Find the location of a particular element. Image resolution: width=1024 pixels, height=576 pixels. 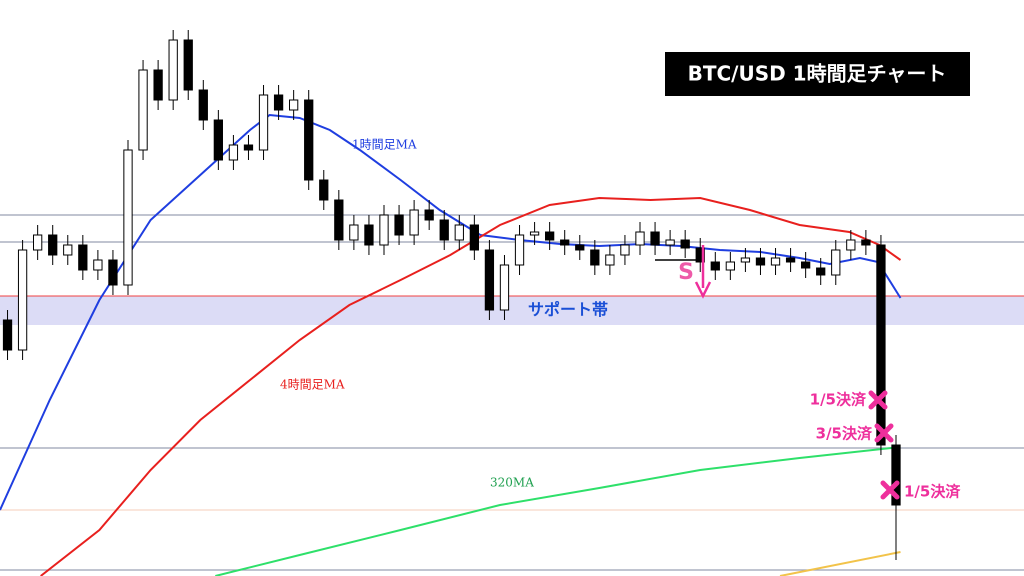

chart-title: BTC/USD 1時間足チャート is located at coordinates (817, 74).